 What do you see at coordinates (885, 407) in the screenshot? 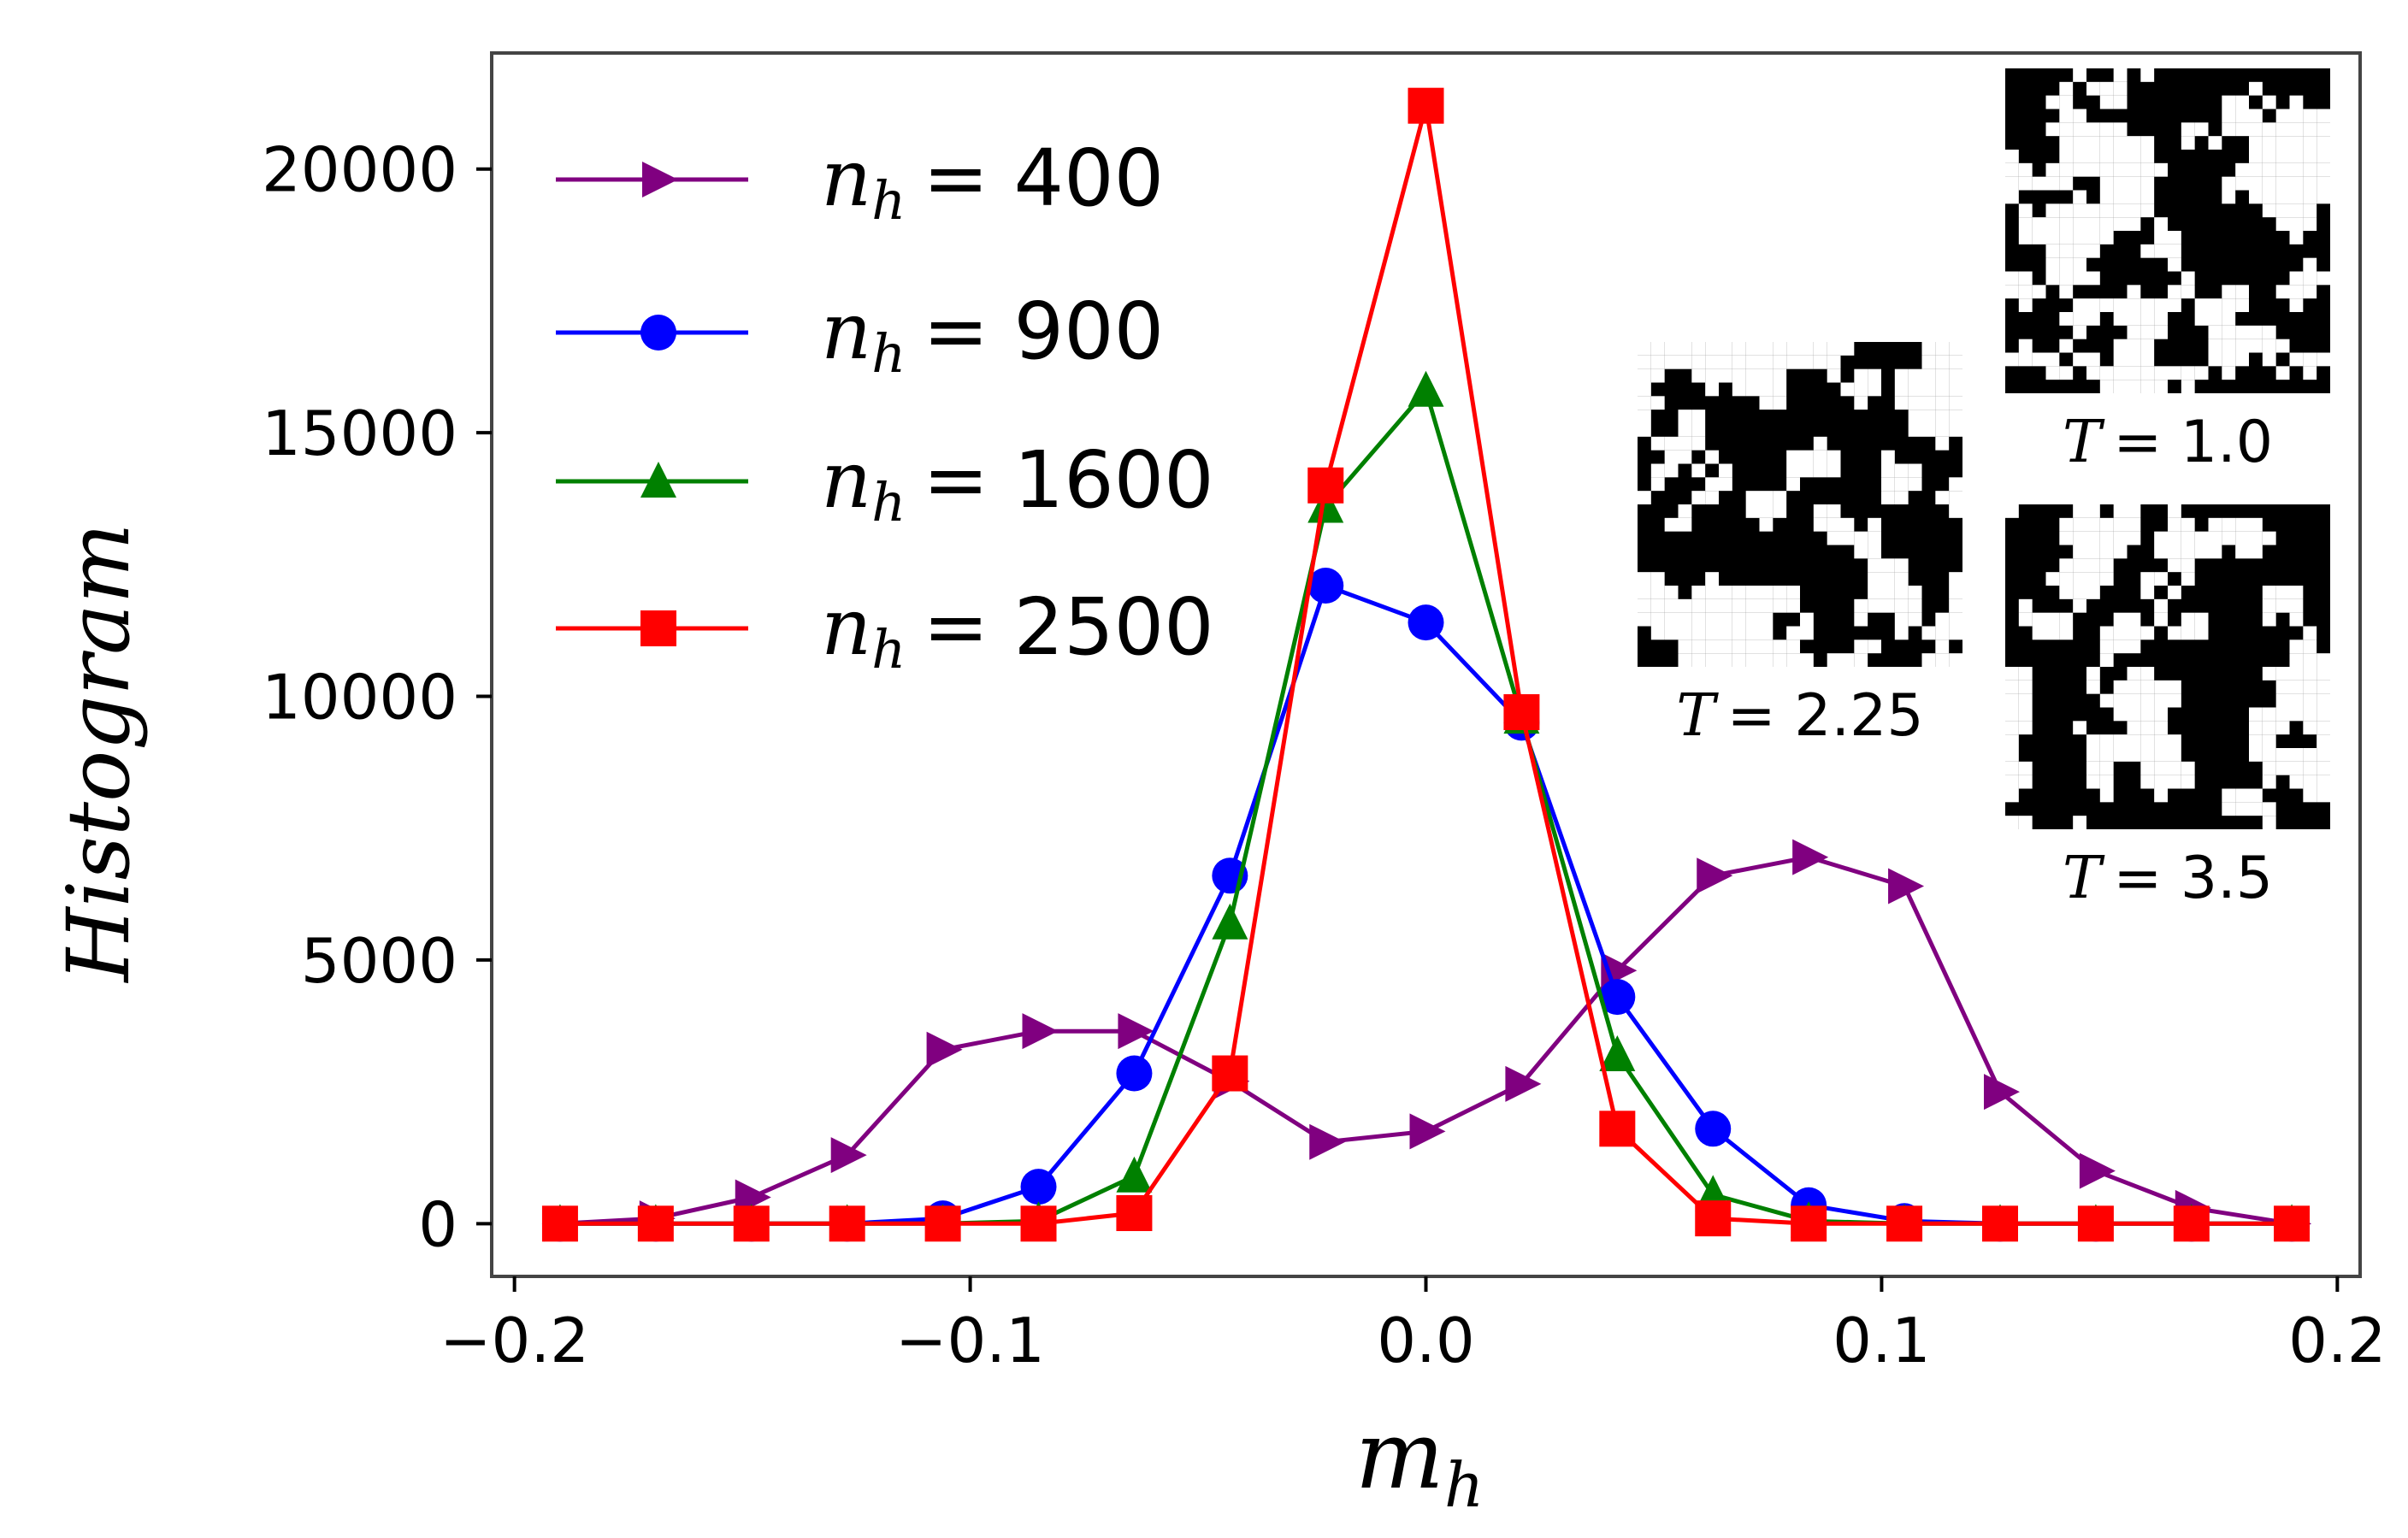
I see `legend: nh = 400 nh = 900 nh = 1600 nh = 2500` at bounding box center [885, 407].